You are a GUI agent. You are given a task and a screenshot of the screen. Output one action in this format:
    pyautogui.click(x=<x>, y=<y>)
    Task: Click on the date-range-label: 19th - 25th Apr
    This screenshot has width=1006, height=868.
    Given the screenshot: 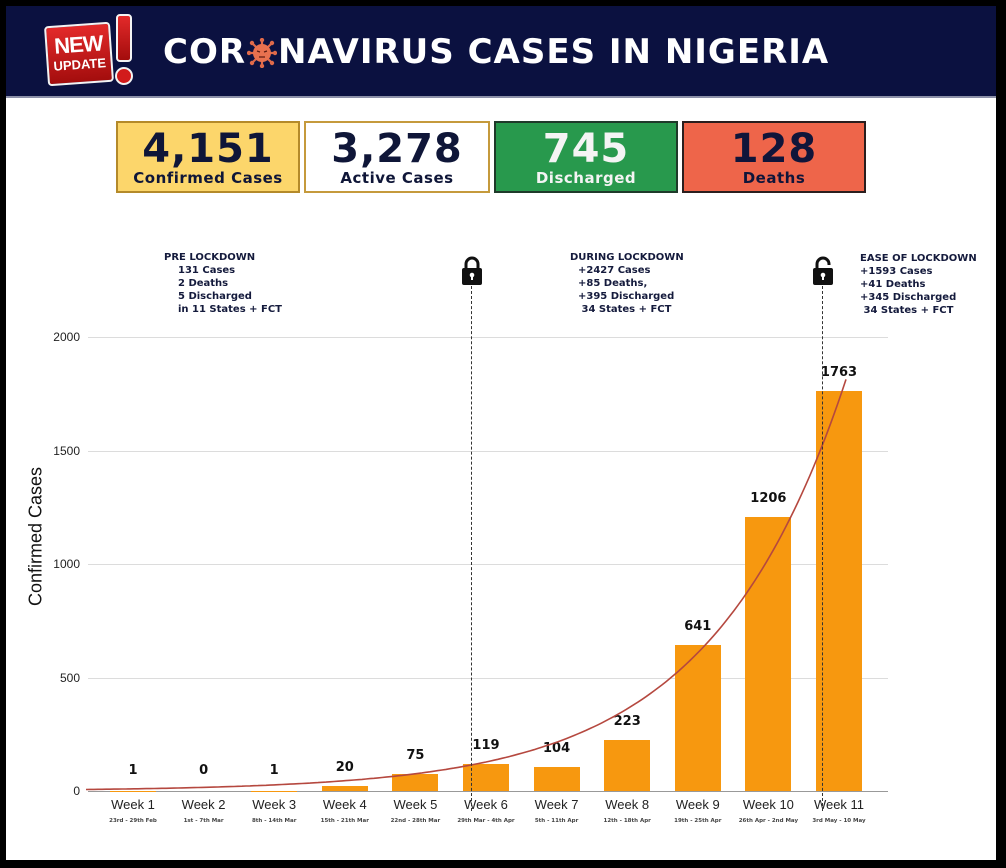 What is the action you would take?
    pyautogui.click(x=698, y=821)
    